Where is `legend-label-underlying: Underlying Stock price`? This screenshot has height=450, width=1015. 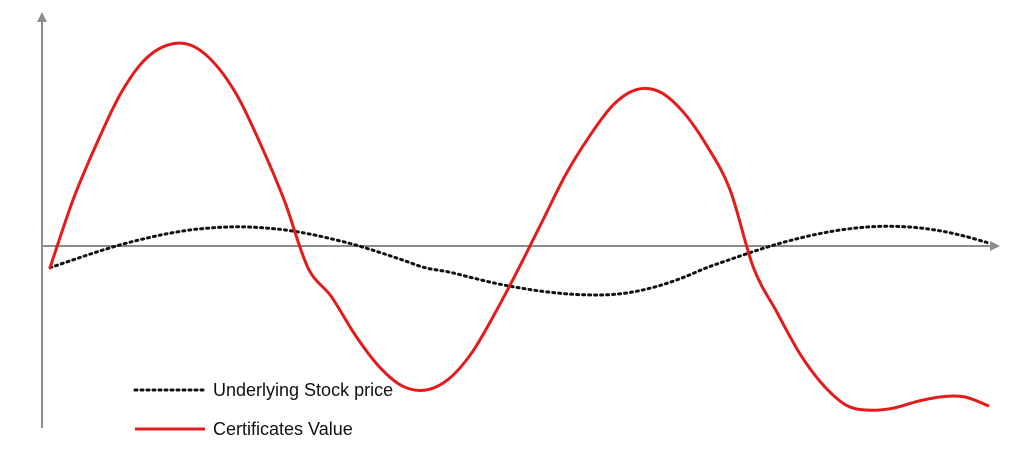
legend-label-underlying: Underlying Stock price is located at coordinates (303, 390).